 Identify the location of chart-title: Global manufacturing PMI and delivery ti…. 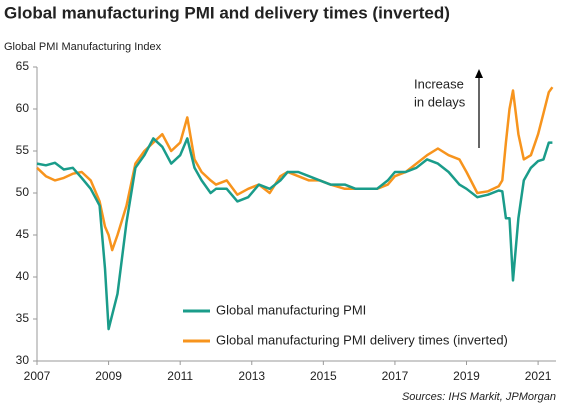
(227, 12).